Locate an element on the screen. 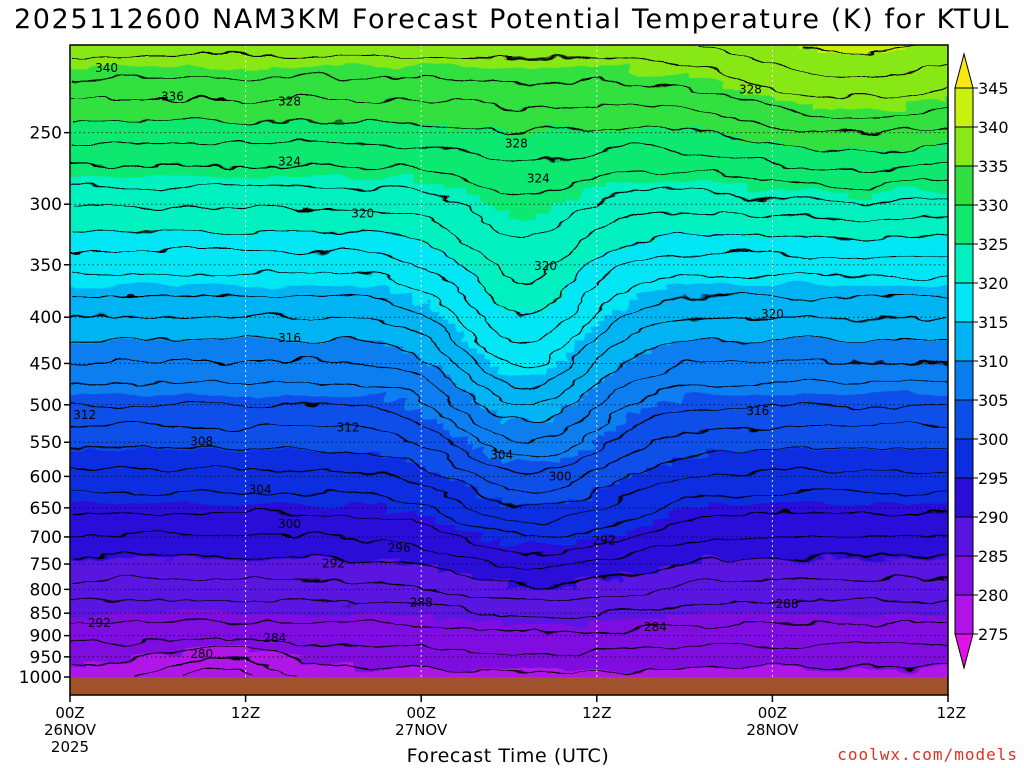  y-tick-label: 450 is located at coordinates (46, 364).